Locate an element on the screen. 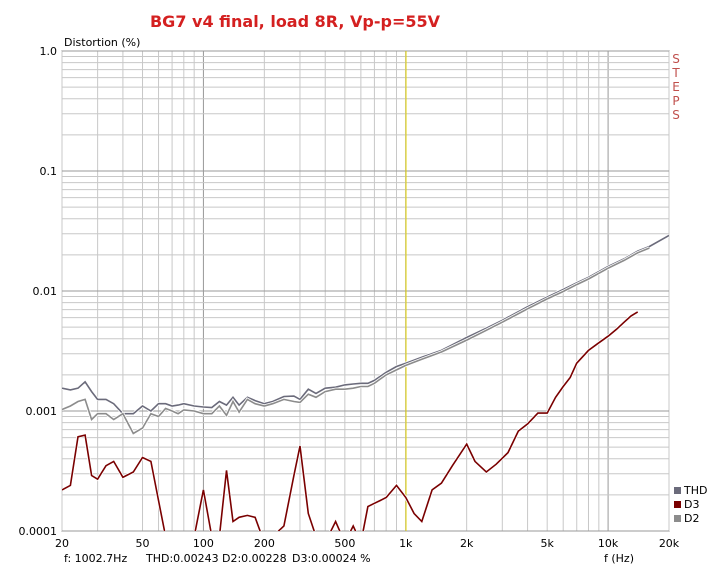  legend-item: THD is located at coordinates (695, 490).